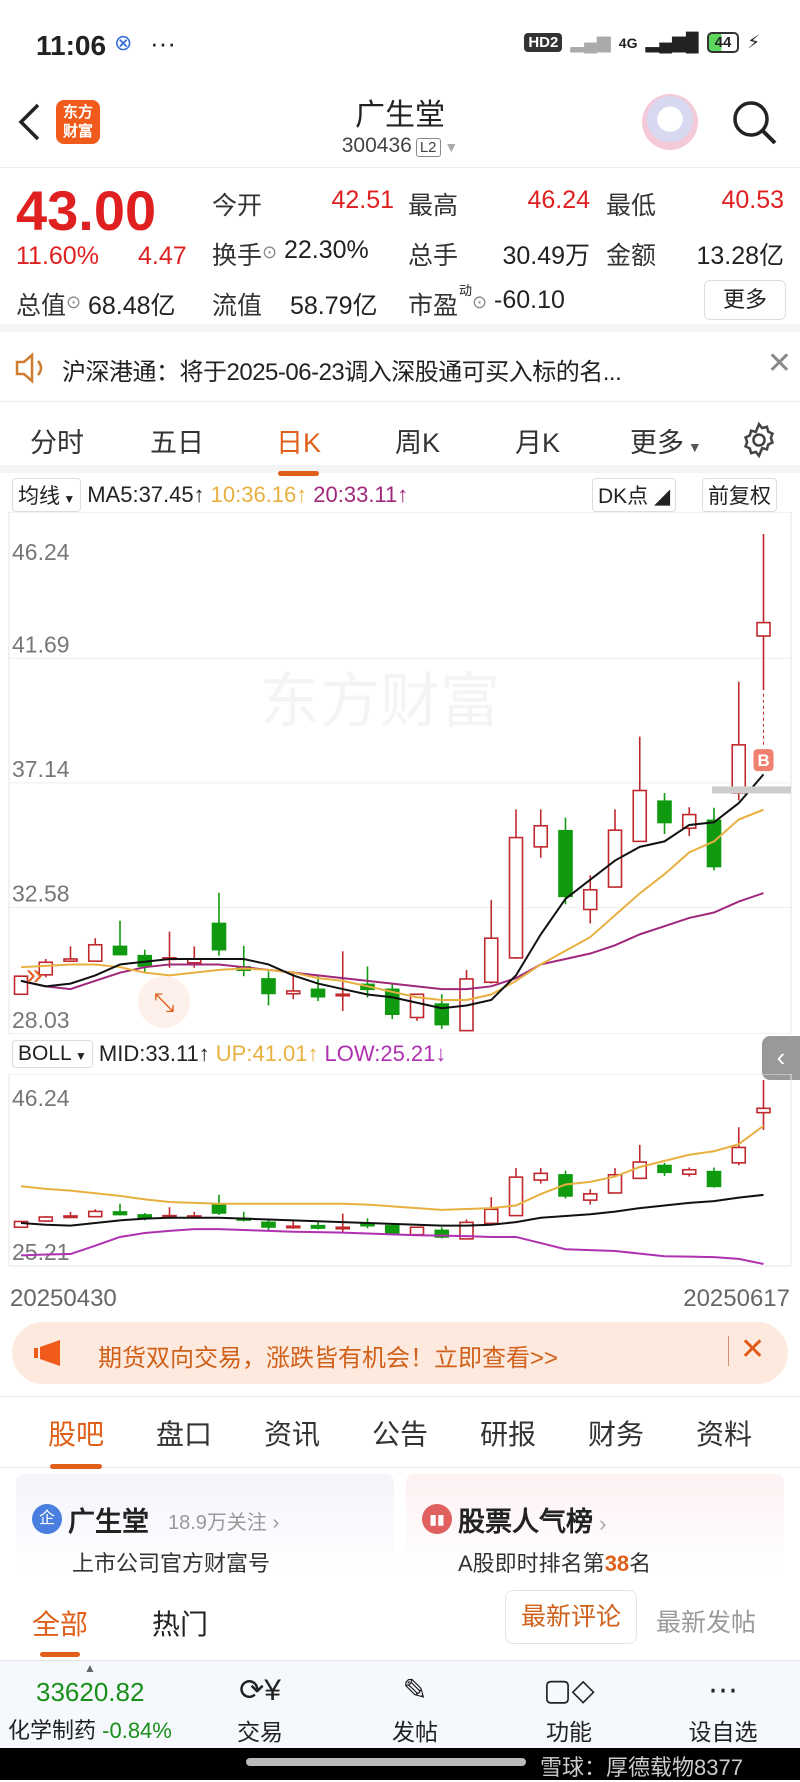 The height and width of the screenshot is (1782, 800). I want to click on quote-value: 40.53, so click(752, 200).